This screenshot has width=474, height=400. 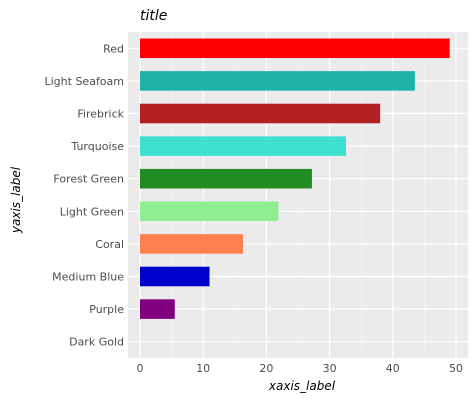 I want to click on x-tick-label: 40, so click(x=393, y=368).